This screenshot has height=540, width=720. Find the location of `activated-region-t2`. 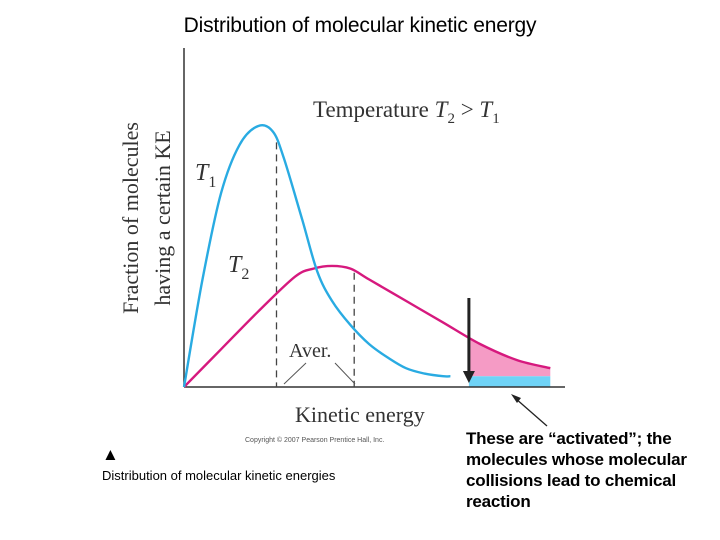

activated-region-t2 is located at coordinates (509, 357).